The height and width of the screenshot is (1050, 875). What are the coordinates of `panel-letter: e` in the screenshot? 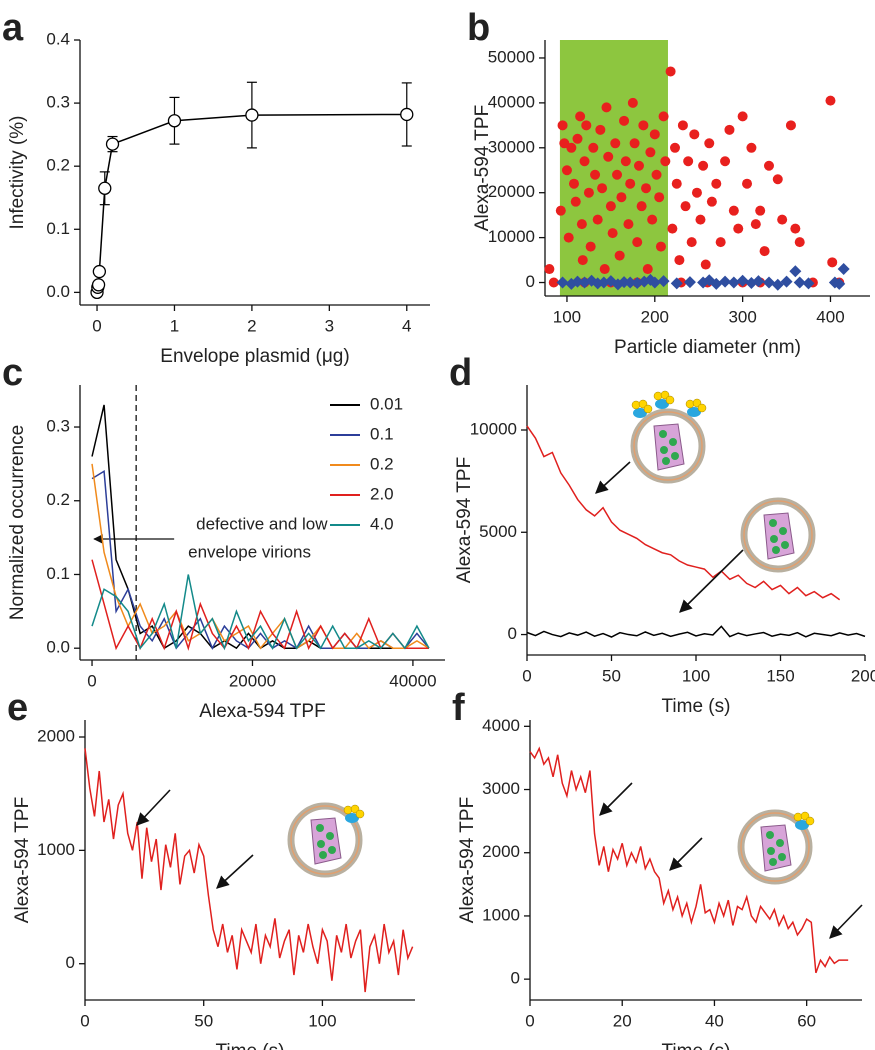 It's located at (17, 708).